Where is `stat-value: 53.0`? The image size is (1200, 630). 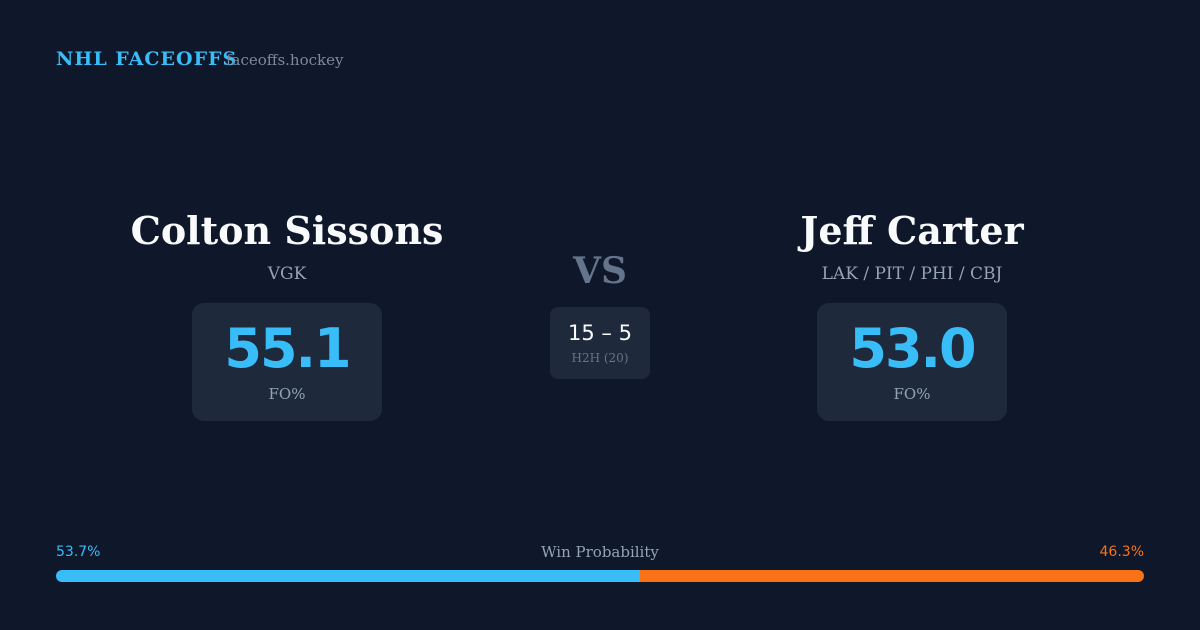
stat-value: 53.0 is located at coordinates (912, 348).